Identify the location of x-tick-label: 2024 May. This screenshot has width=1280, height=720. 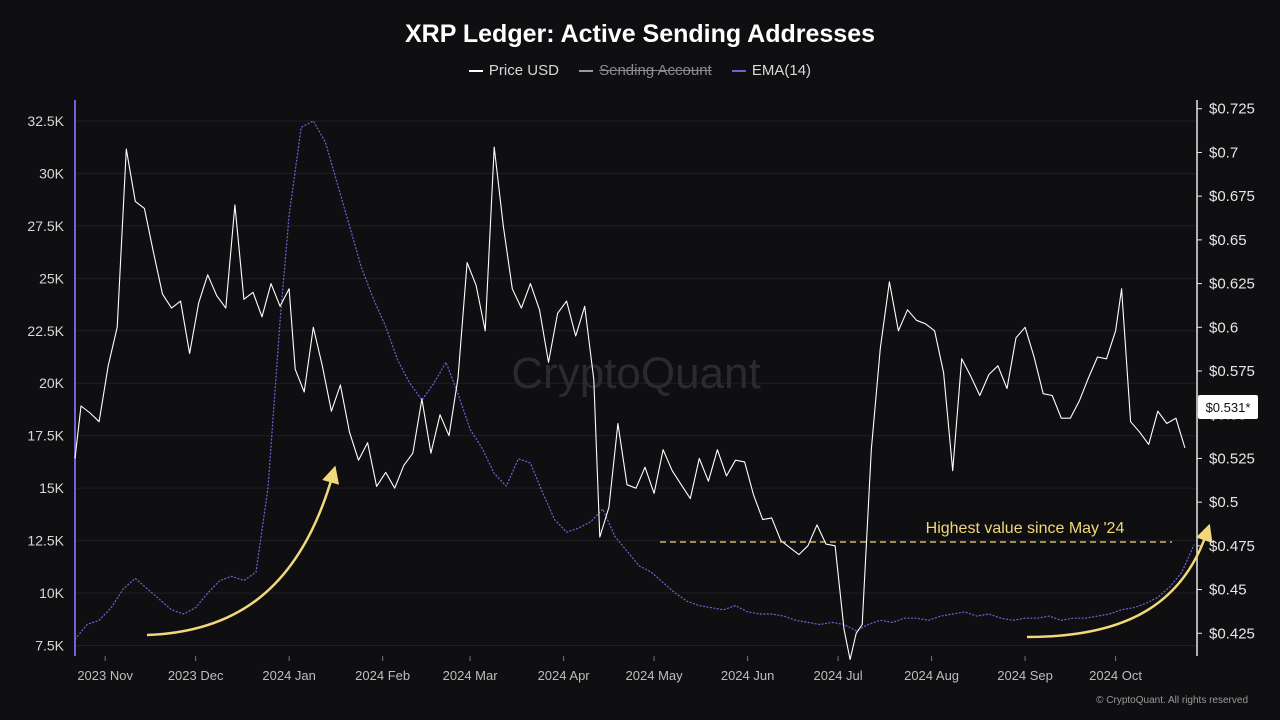
(655, 675).